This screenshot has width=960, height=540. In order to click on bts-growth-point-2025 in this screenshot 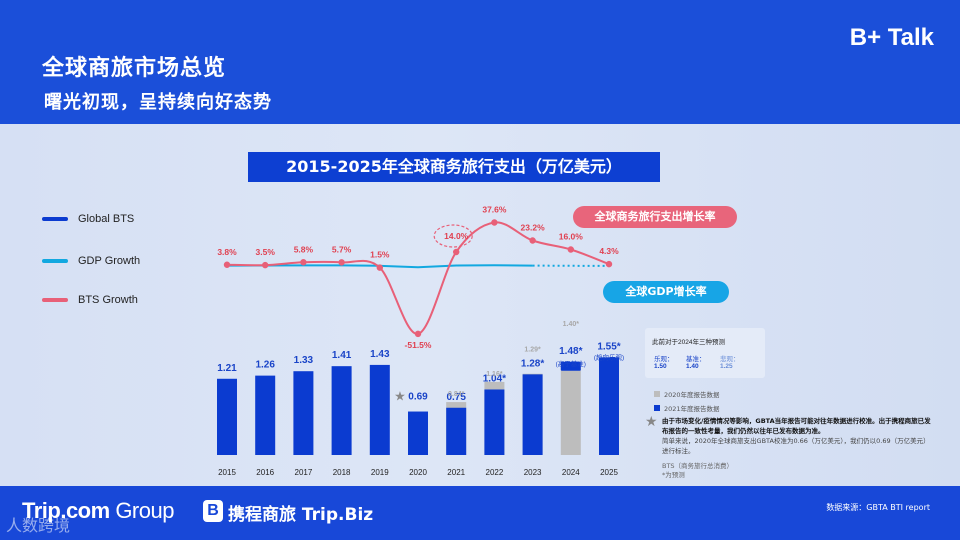, I will do `click(609, 264)`.